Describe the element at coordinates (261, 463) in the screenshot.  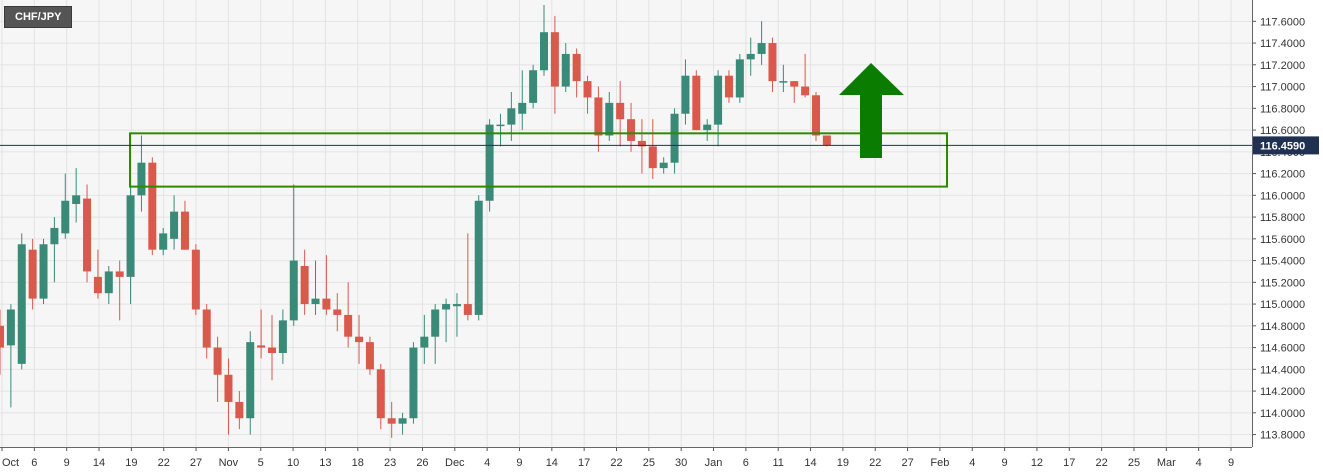
I see `x-tick-label: 5` at that location.